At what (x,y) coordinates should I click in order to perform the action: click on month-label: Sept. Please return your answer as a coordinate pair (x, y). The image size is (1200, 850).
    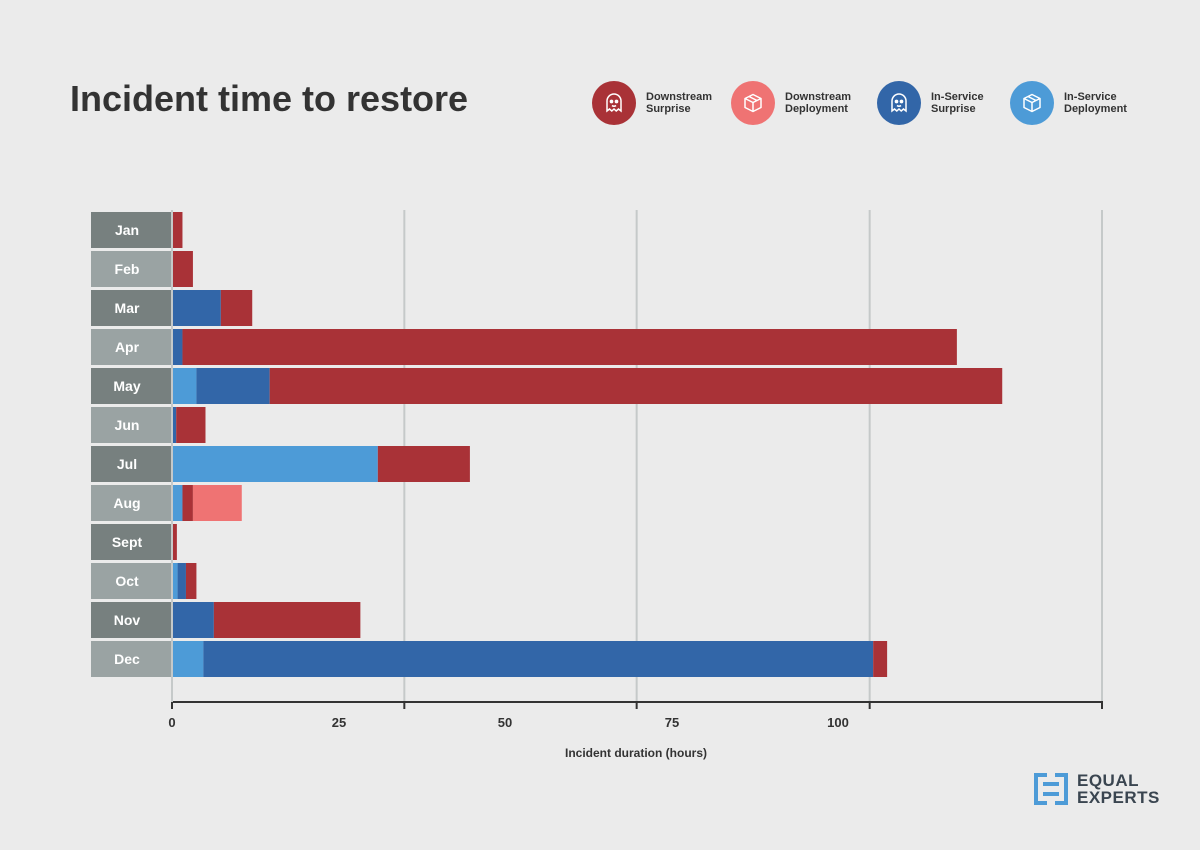
    Looking at the image, I should click on (127, 542).